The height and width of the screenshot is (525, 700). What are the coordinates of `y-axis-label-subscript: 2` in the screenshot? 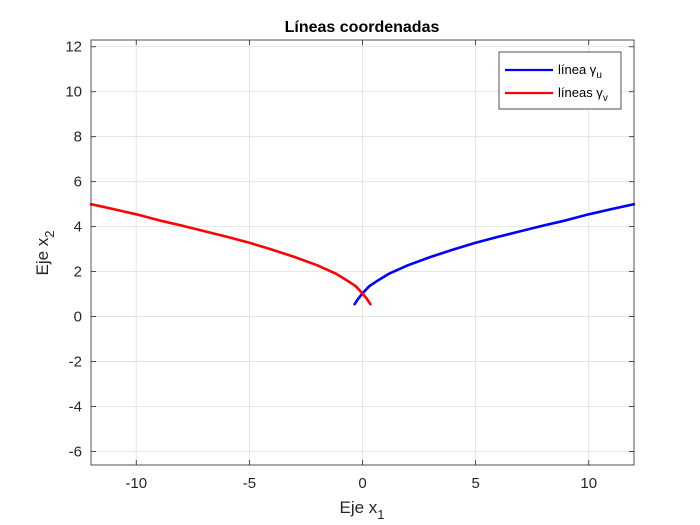 It's located at (49, 233).